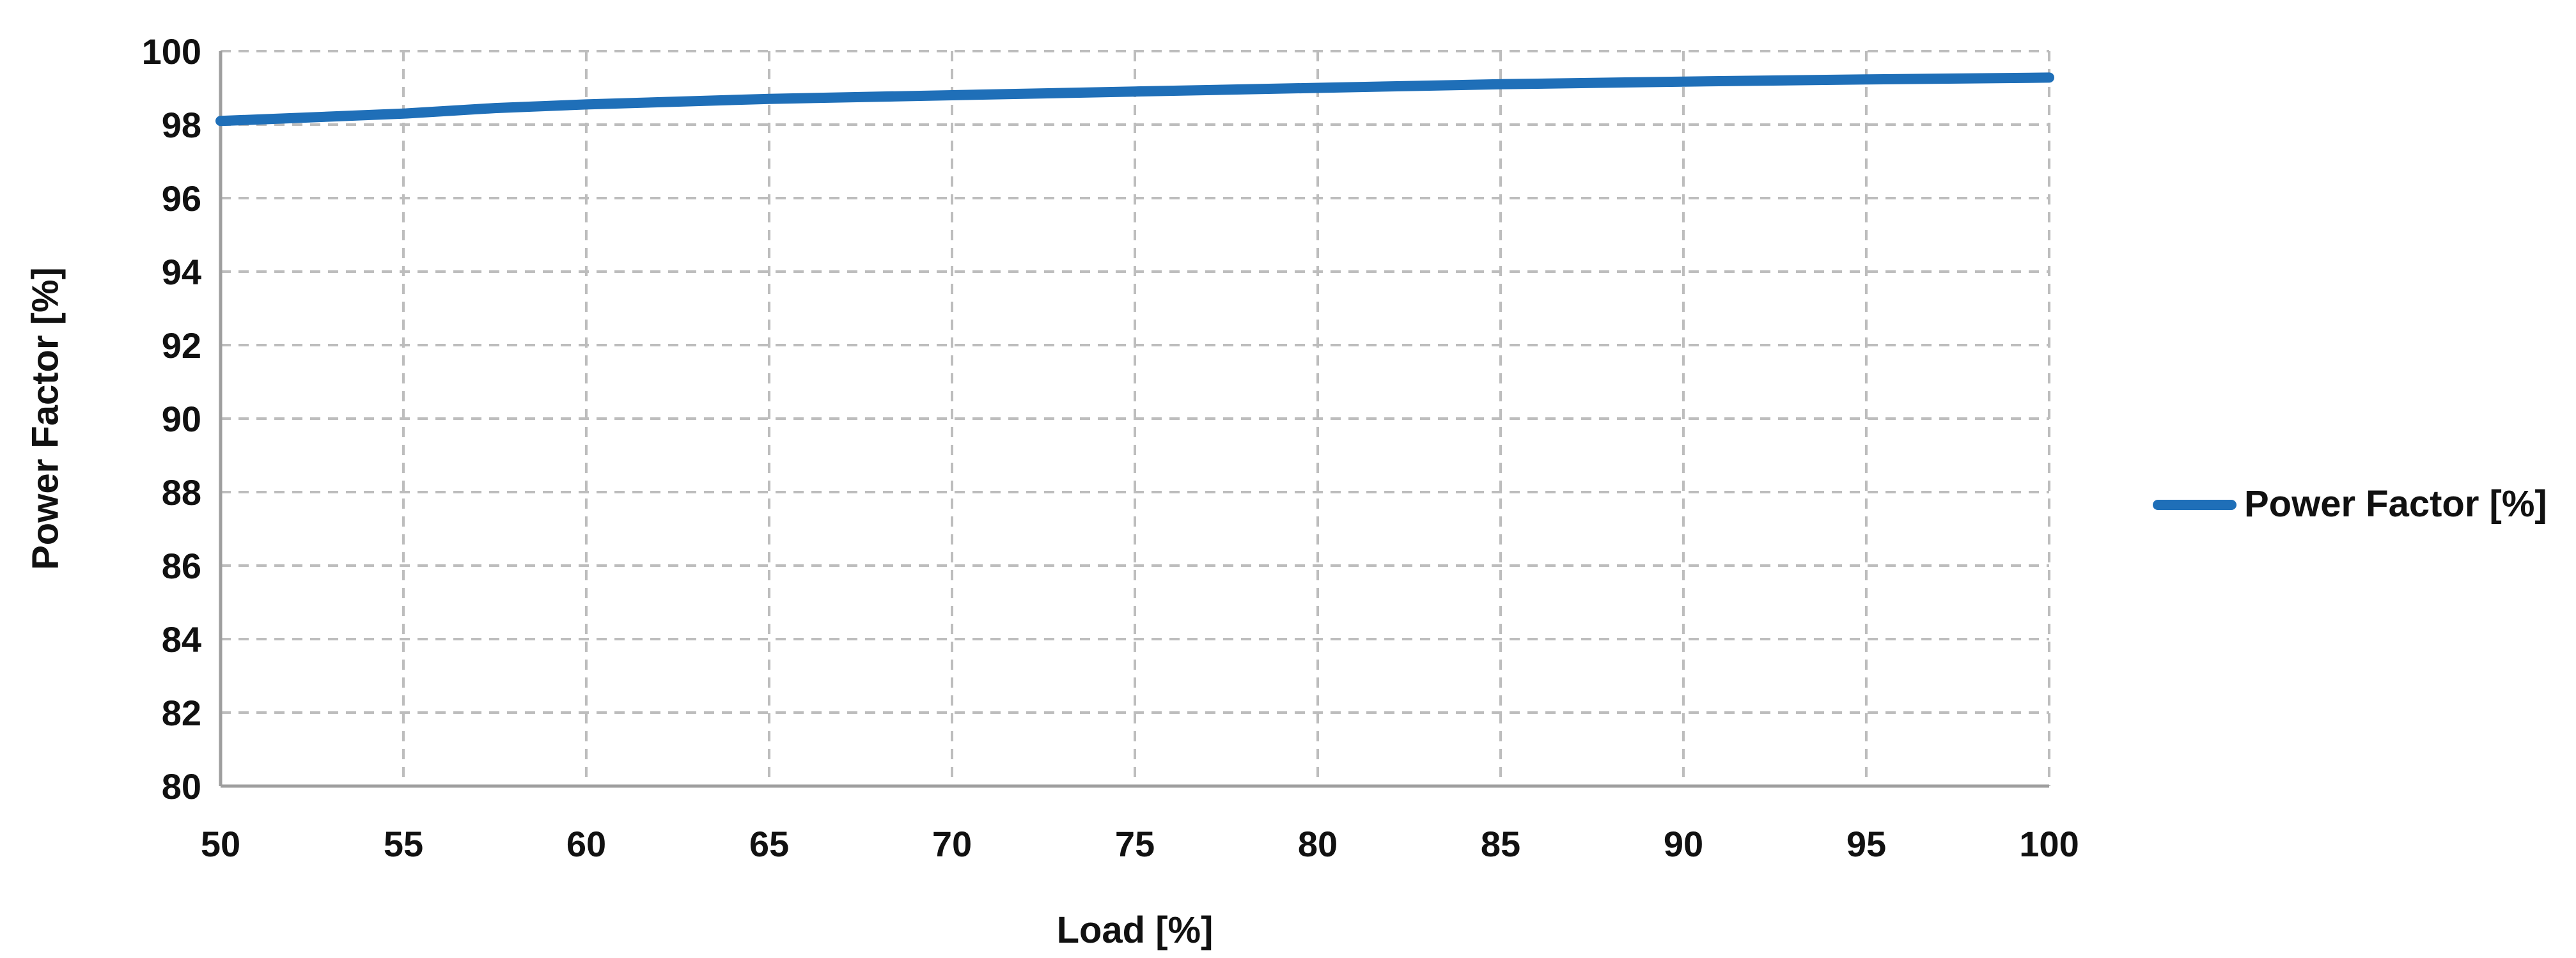  I want to click on x-axis-title: Load [%], so click(1135, 930).